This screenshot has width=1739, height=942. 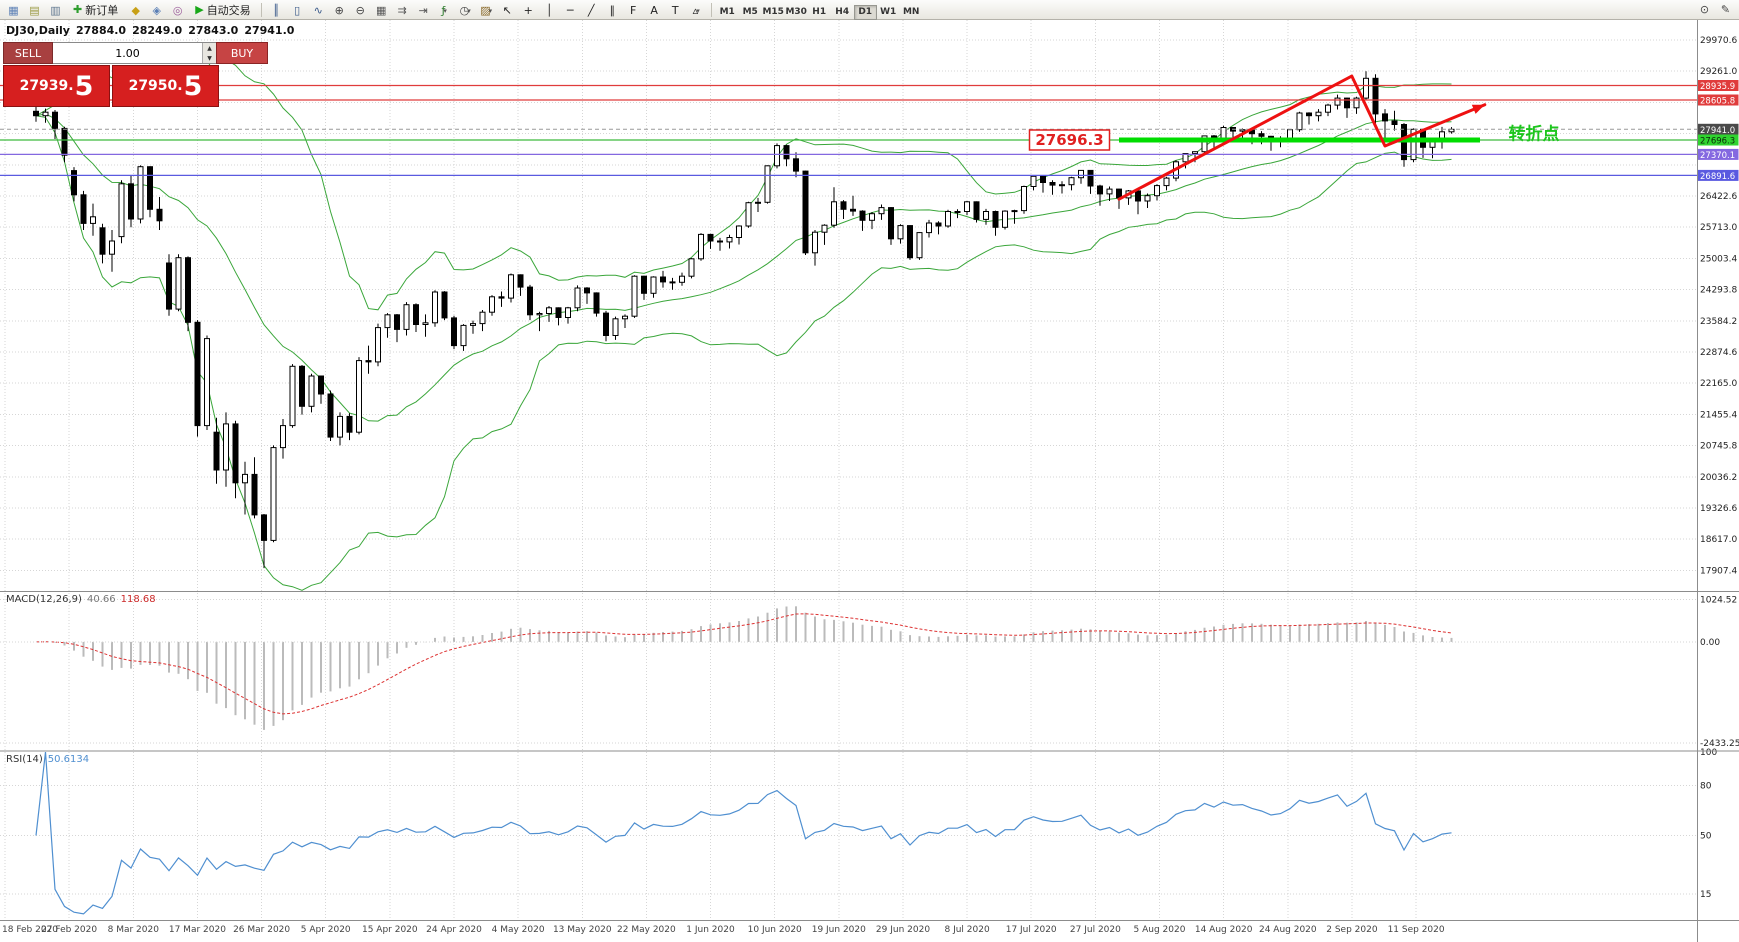 What do you see at coordinates (888, 12) in the screenshot?
I see `timeframe-button-w1: W1` at bounding box center [888, 12].